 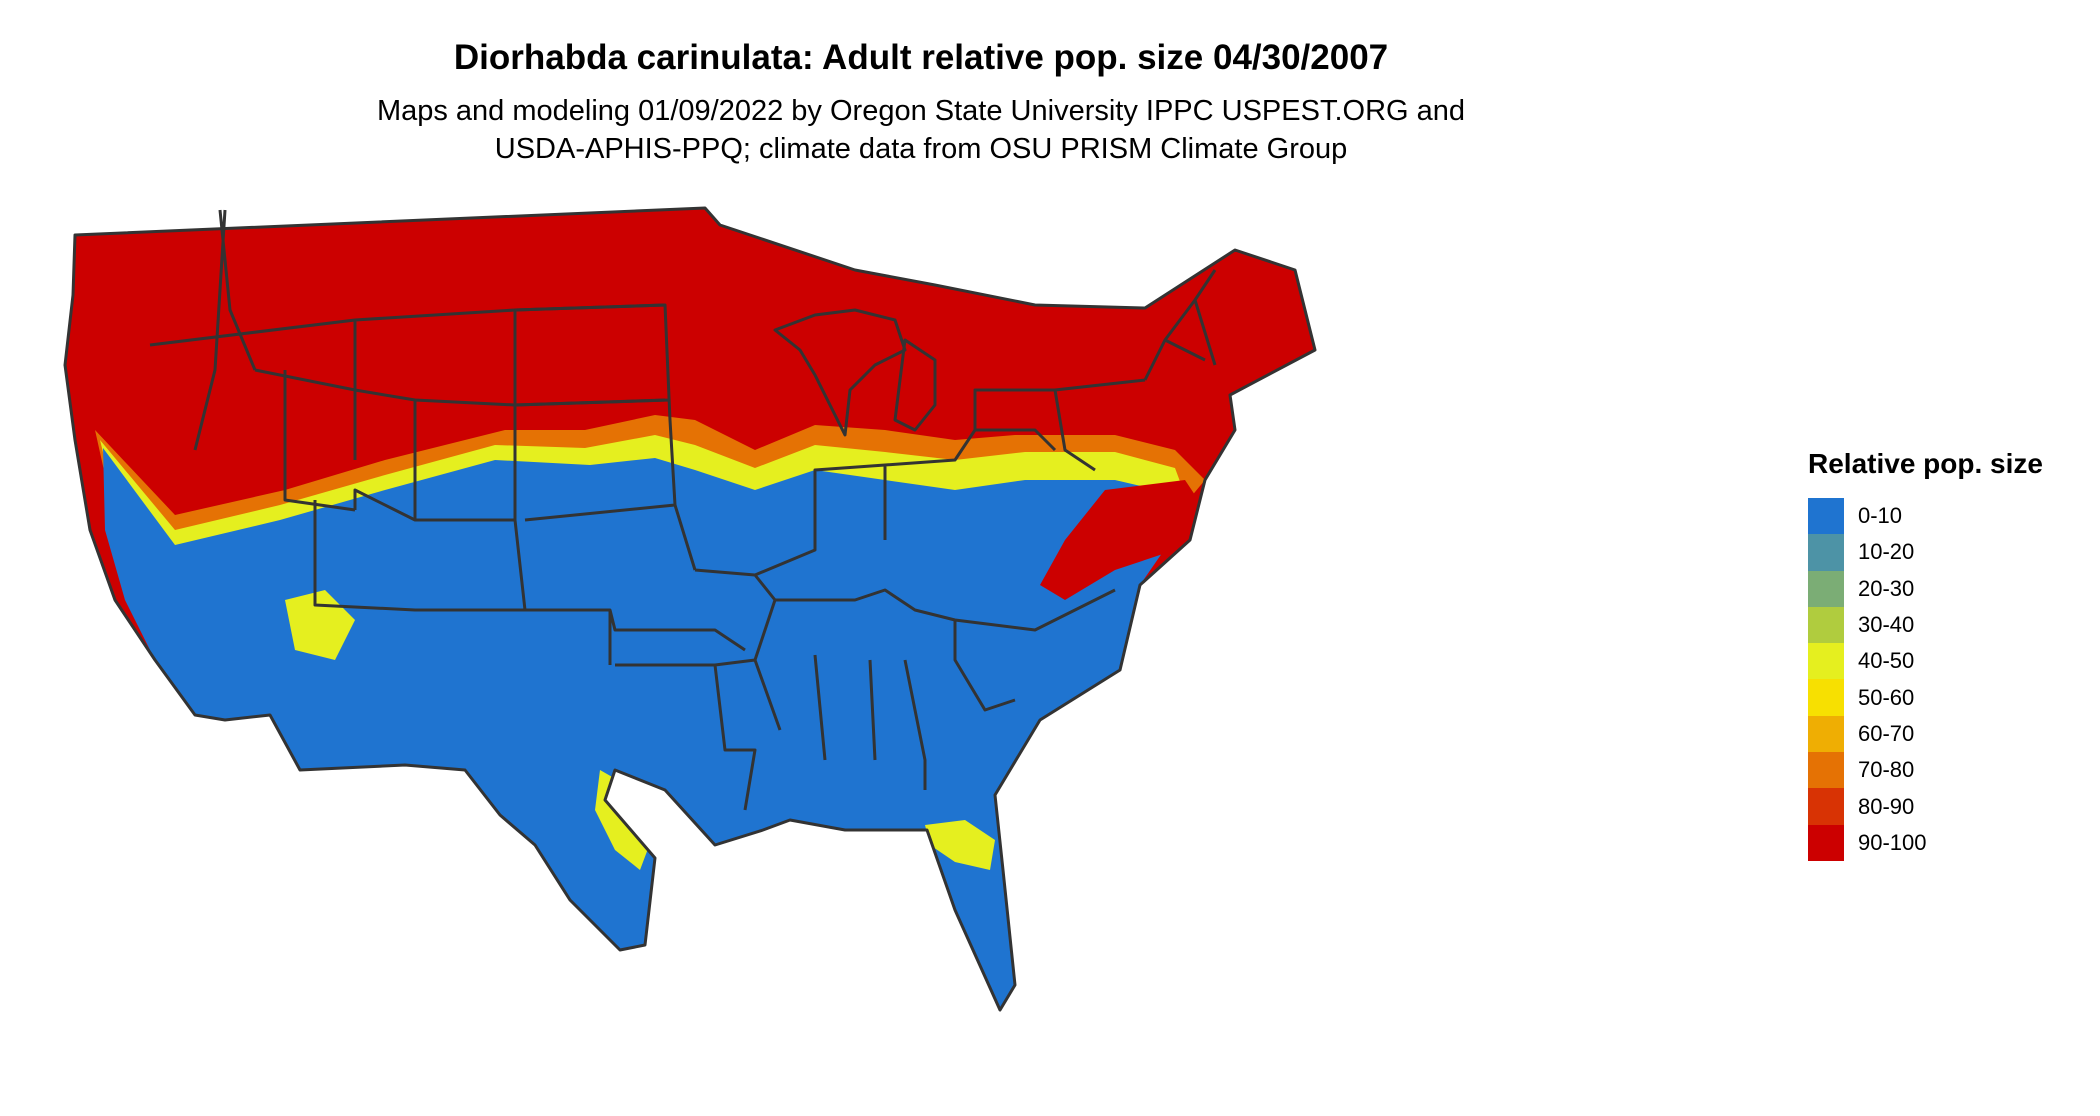 I want to click on legend-item: 10-20, so click(x=1925, y=552).